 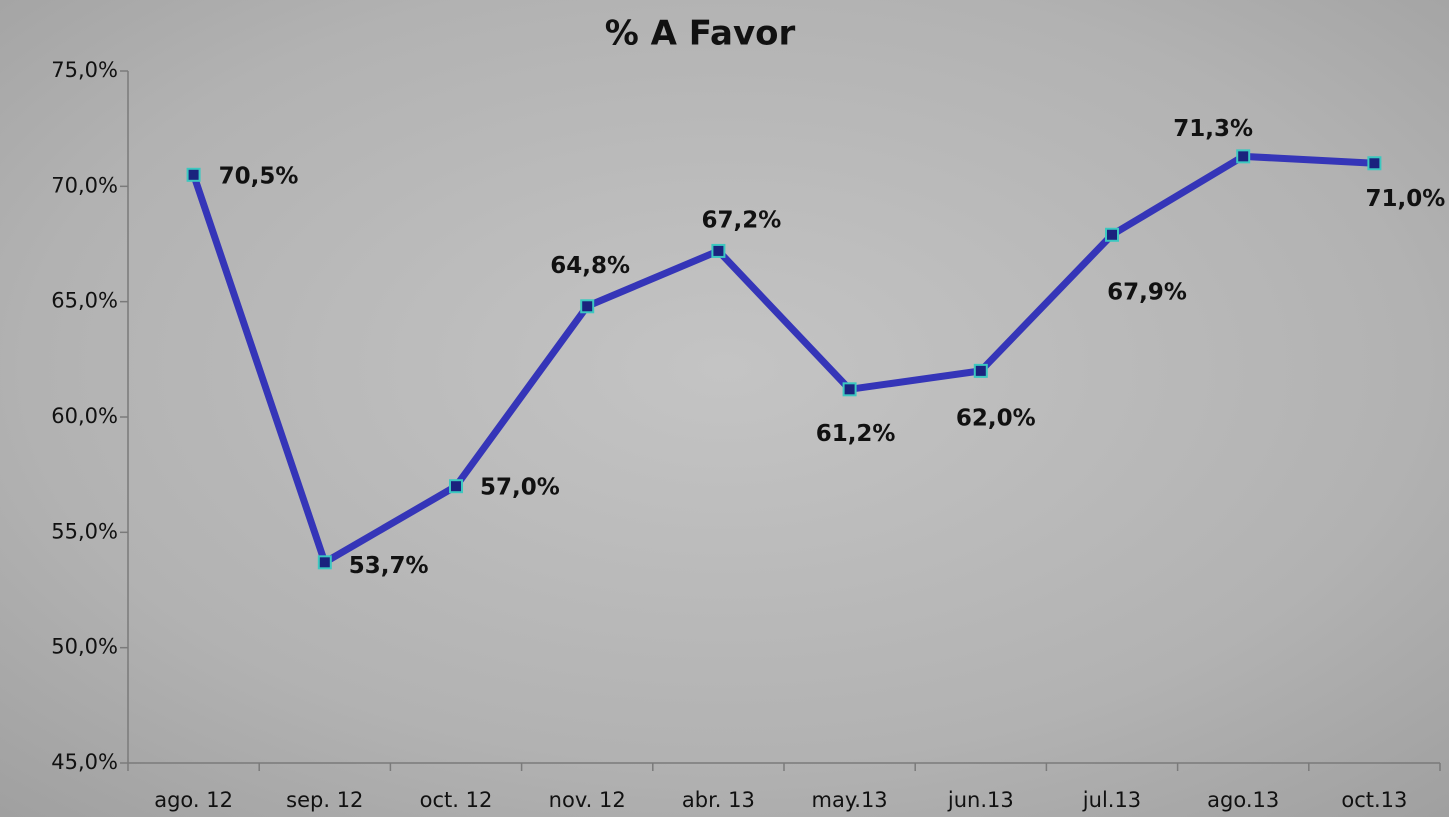 I want to click on x-tick-label: jun.13, so click(x=980, y=800).